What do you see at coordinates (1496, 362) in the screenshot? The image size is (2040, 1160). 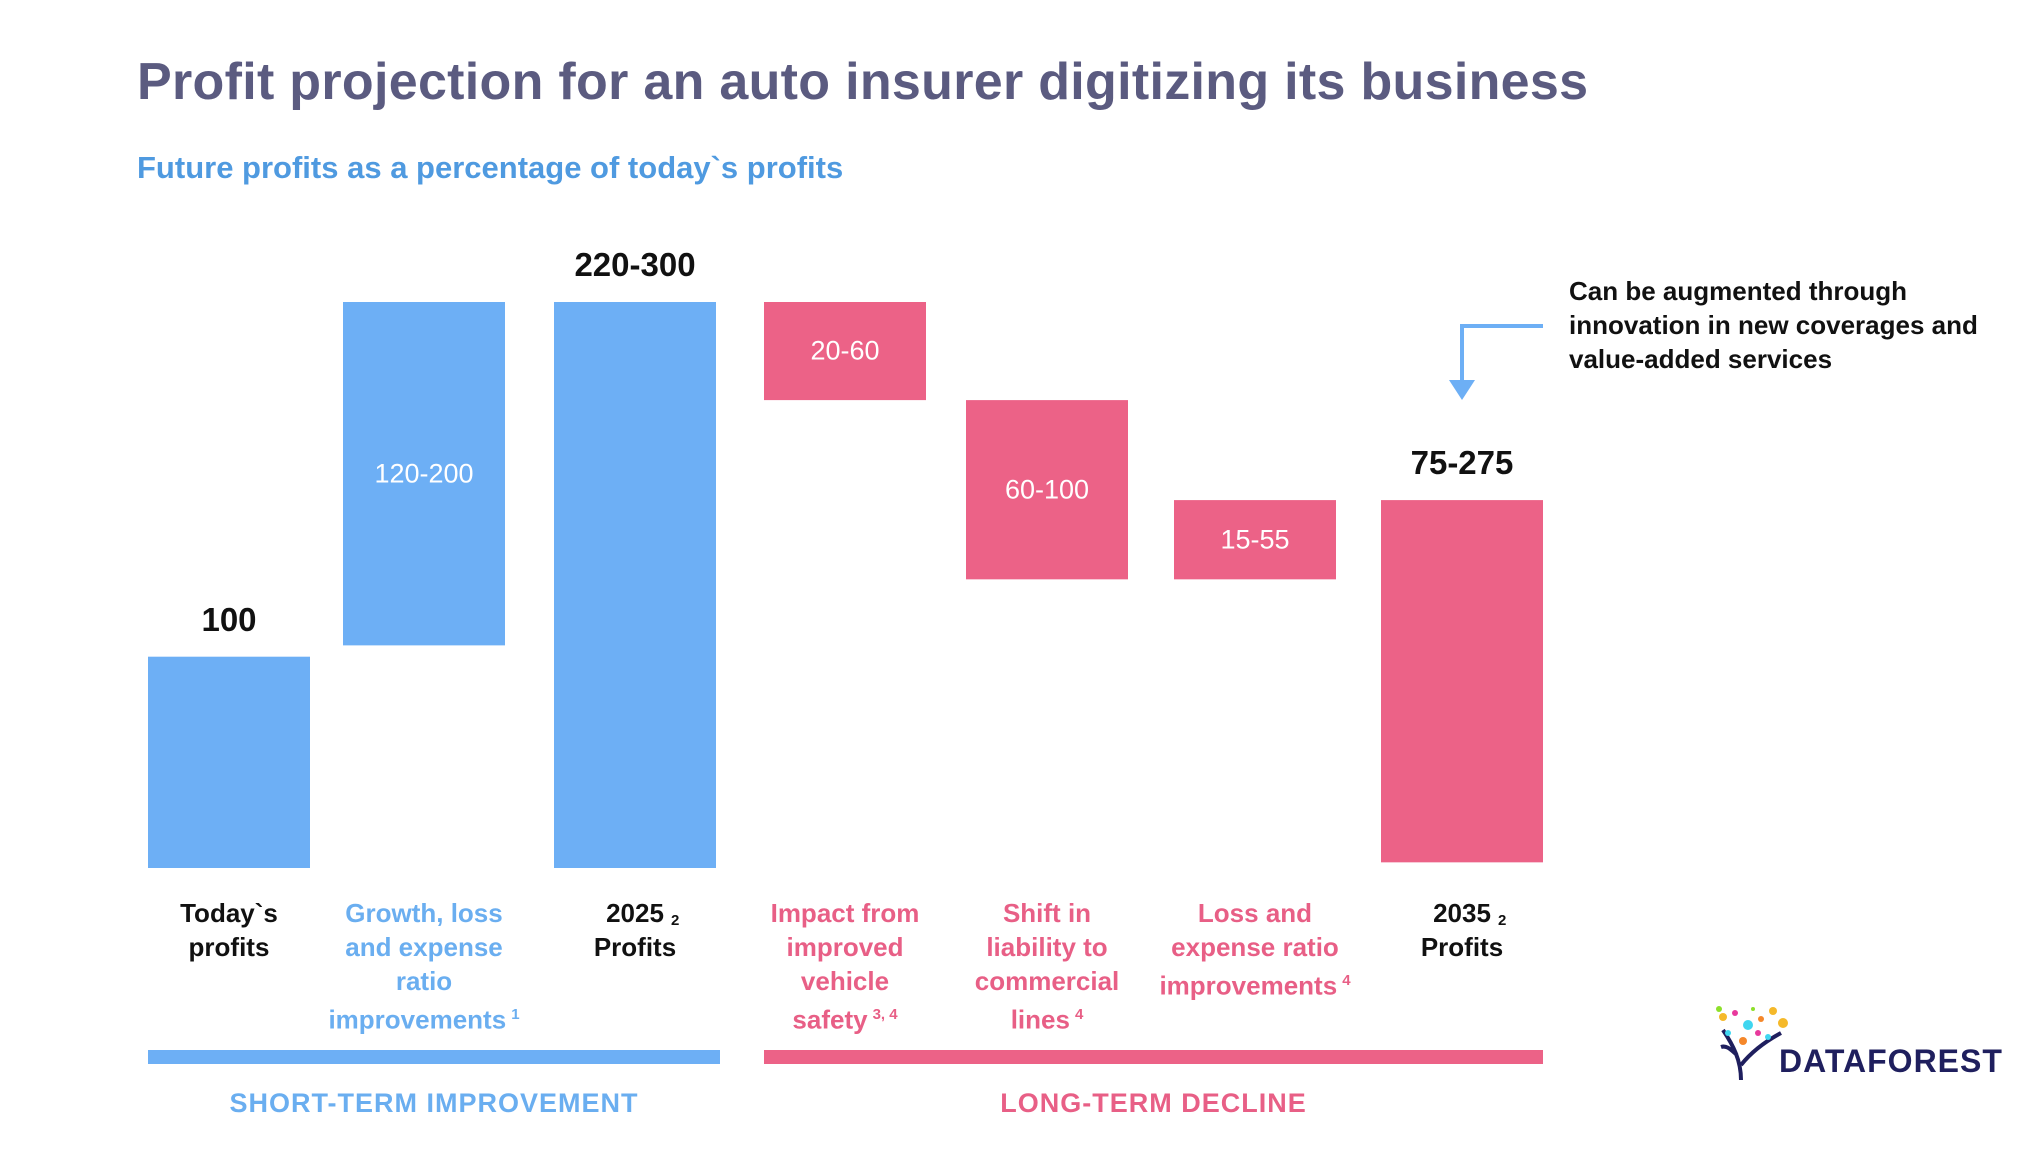 I see `annotation-arrow-icon` at bounding box center [1496, 362].